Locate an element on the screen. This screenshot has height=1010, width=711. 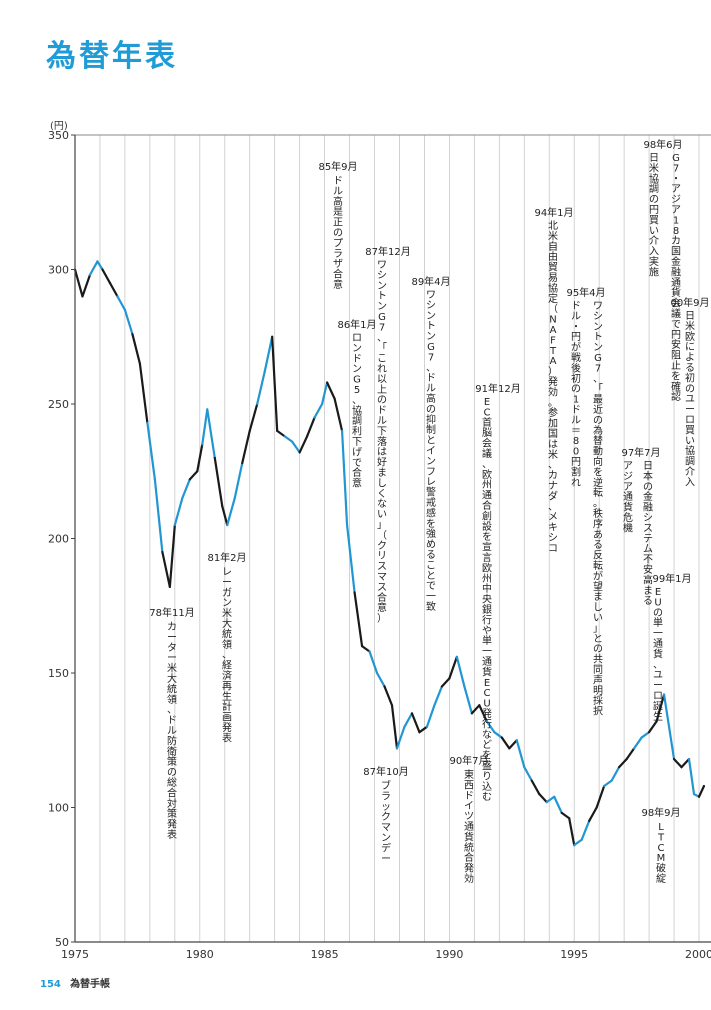
y-tick-label: 200 is located at coordinates (58, 539).